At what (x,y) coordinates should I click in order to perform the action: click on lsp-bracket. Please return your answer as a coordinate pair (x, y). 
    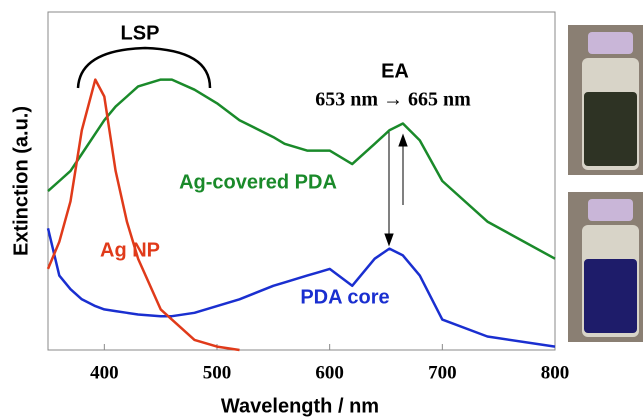
    Looking at the image, I should click on (144, 67).